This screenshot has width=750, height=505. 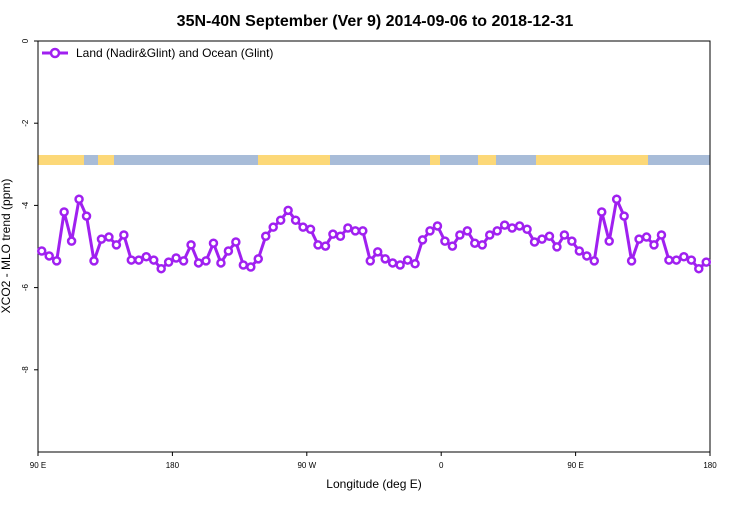 What do you see at coordinates (25, 370) in the screenshot?
I see `y-tick-label: -8` at bounding box center [25, 370].